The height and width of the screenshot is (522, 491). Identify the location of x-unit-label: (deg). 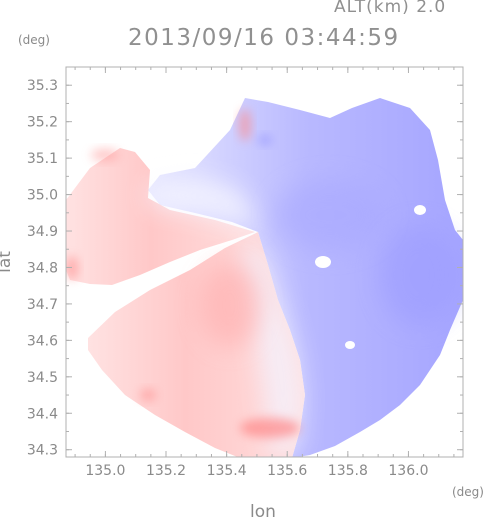
(468, 492).